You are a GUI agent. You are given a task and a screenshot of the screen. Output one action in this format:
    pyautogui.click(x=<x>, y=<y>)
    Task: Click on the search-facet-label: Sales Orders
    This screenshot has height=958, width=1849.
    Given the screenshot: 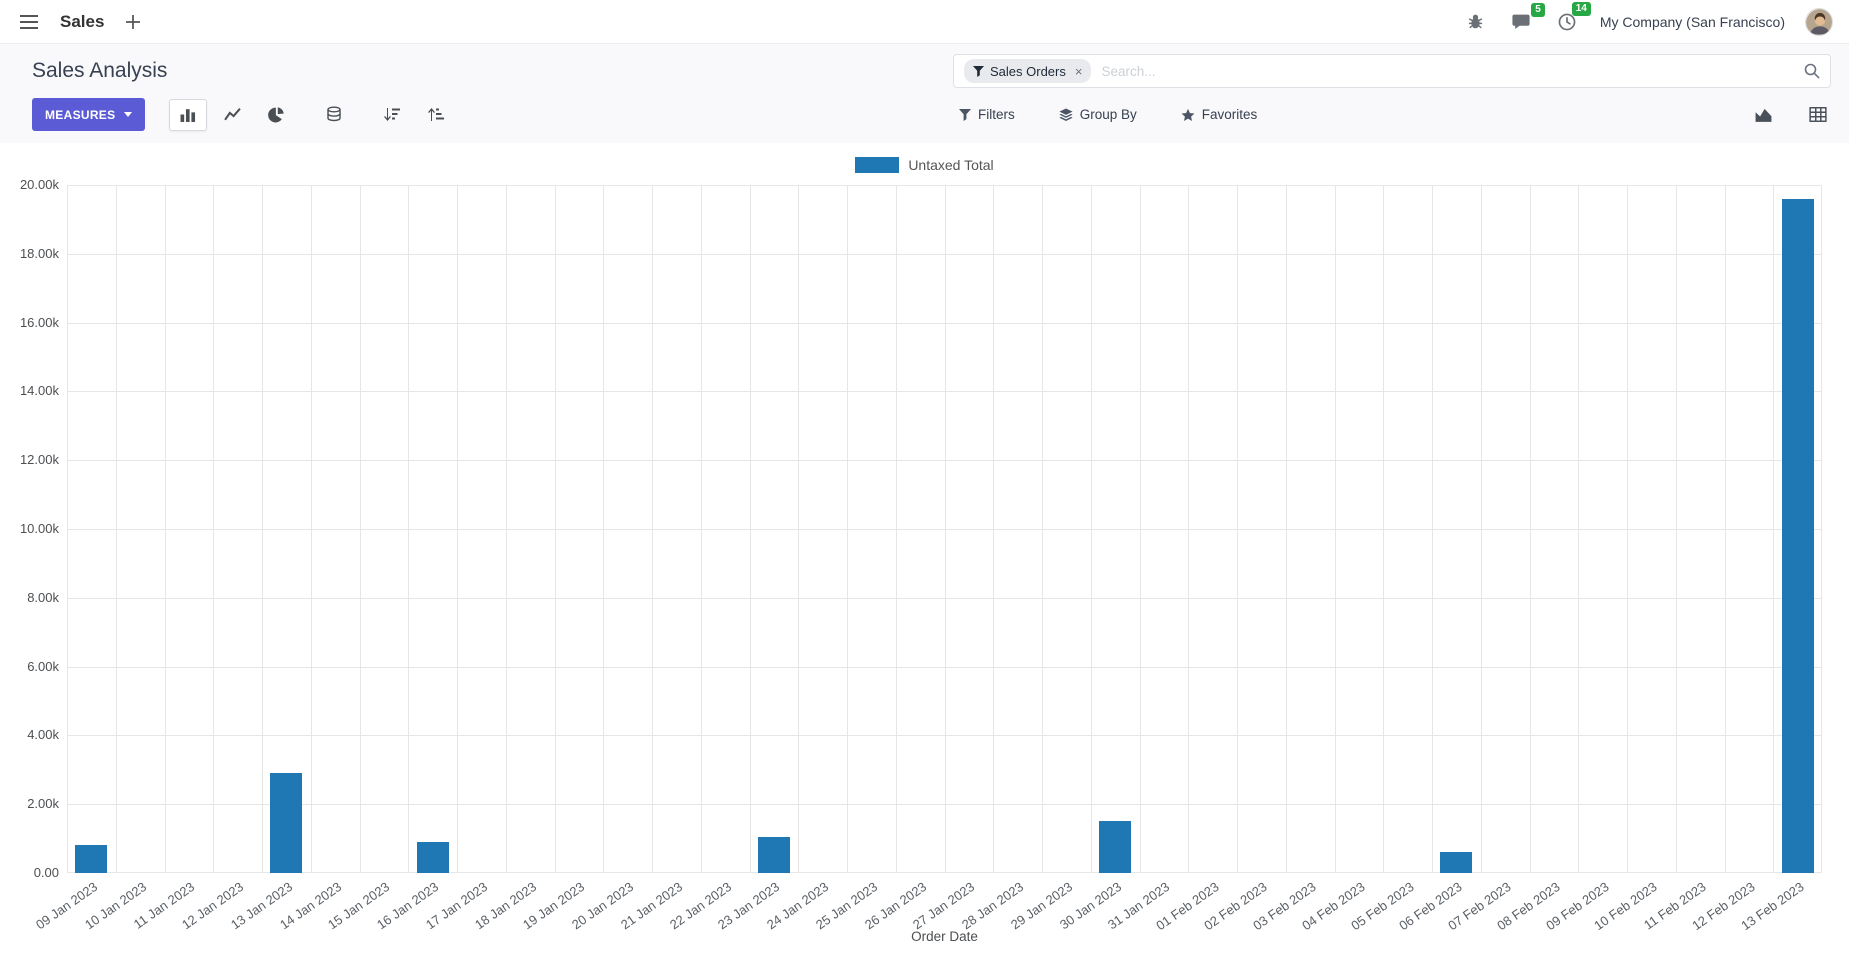 What is the action you would take?
    pyautogui.click(x=1028, y=71)
    